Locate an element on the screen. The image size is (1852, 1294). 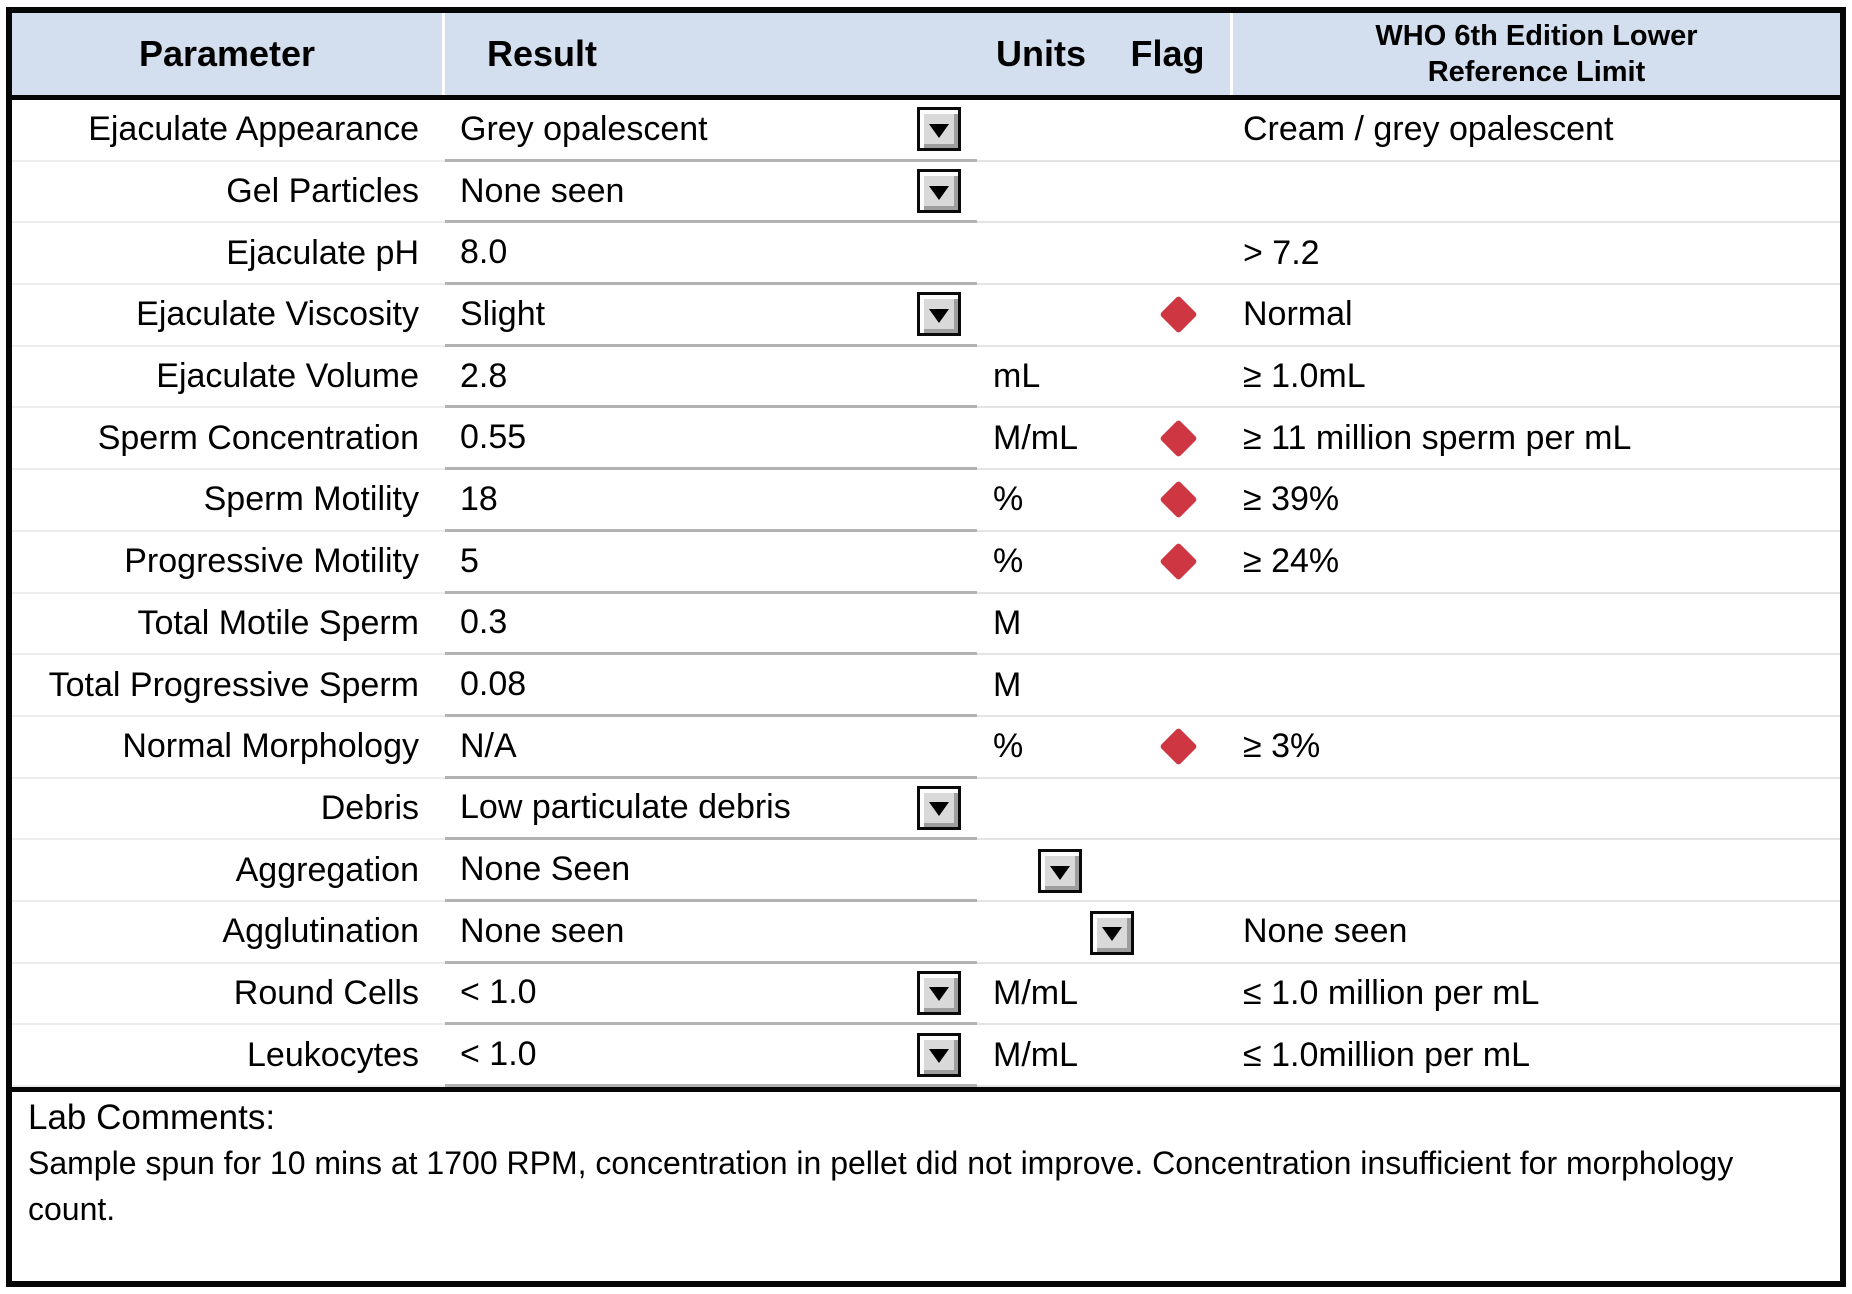
parameter-label: Debris is located at coordinates (228, 810).